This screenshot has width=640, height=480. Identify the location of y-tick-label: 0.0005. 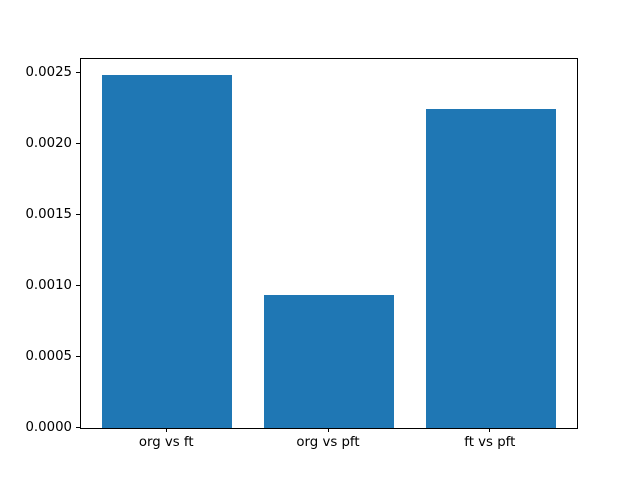
(48, 356).